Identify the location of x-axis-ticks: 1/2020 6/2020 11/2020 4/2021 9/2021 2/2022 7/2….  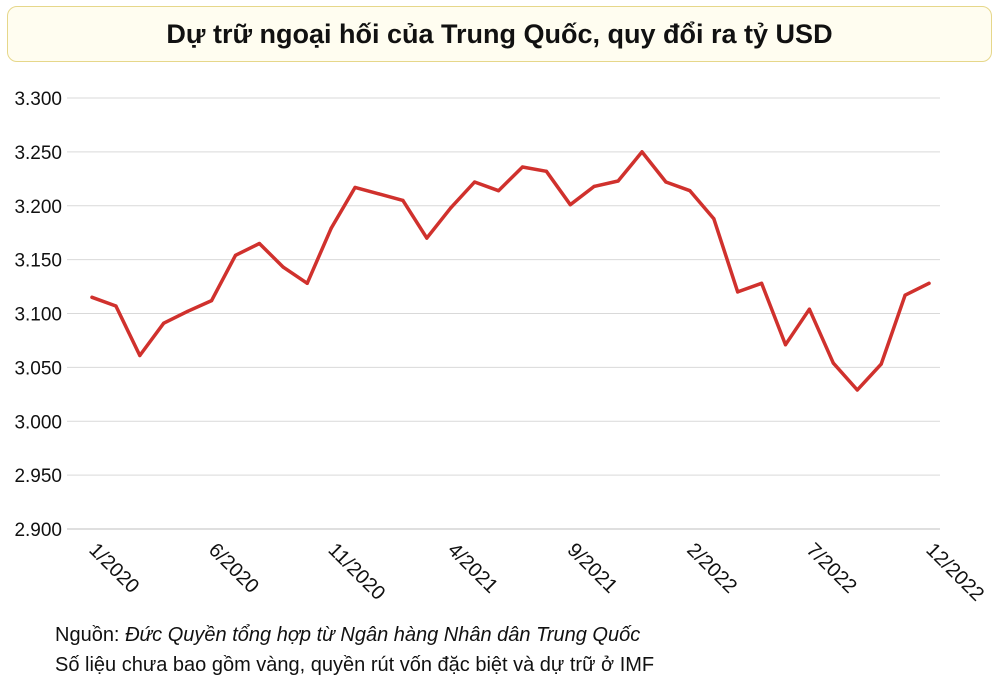
(536, 572).